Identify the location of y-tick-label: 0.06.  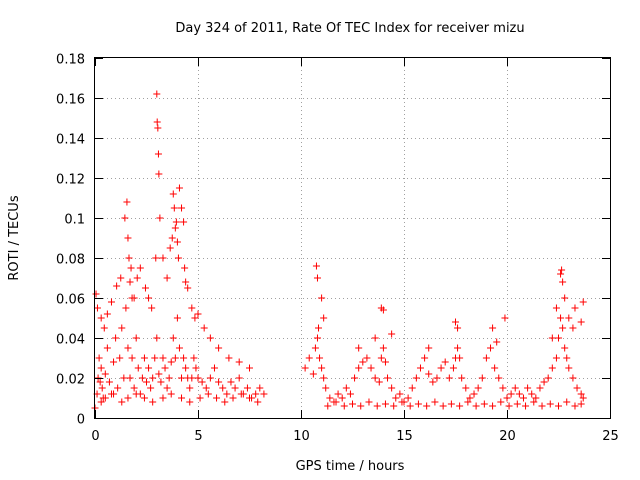
(70, 300).